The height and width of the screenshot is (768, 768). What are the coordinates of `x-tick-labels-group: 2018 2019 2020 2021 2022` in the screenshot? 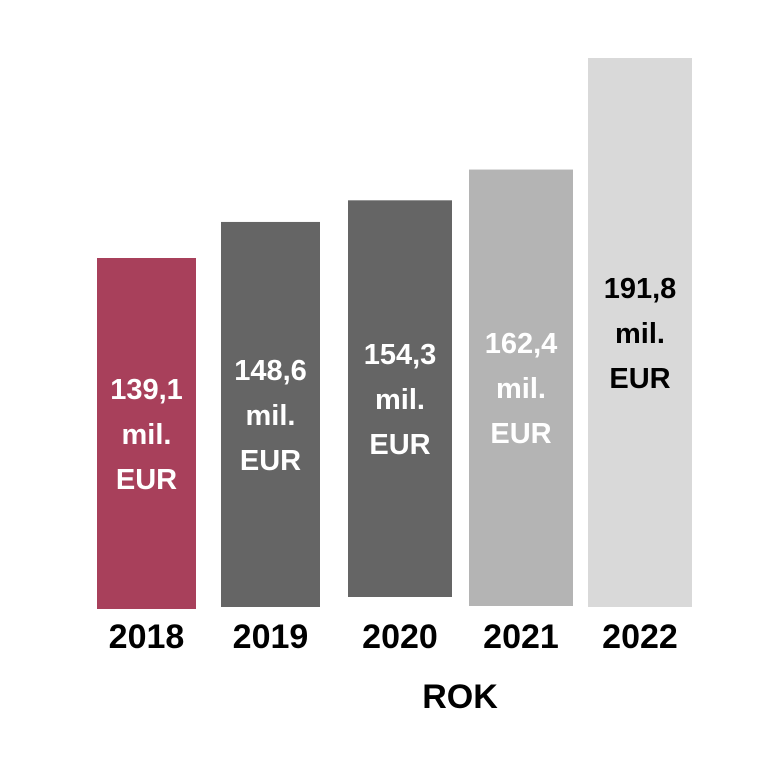 It's located at (393, 637).